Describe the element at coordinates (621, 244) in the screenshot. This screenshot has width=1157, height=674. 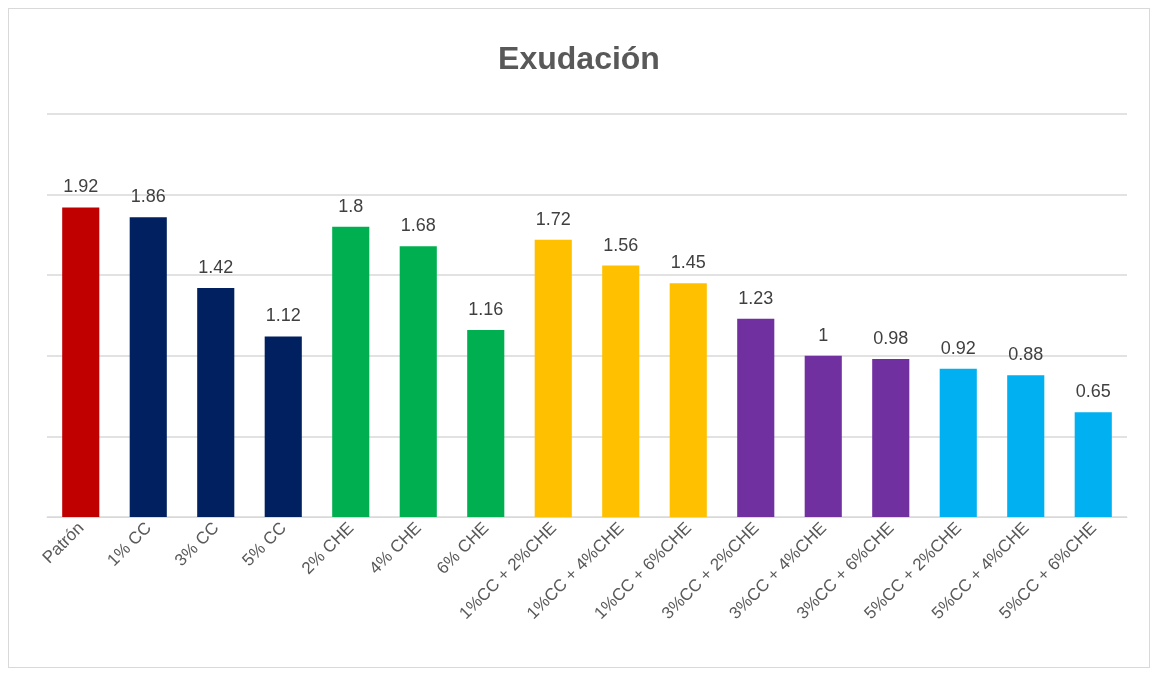
I see `data-label: 1.56` at that location.